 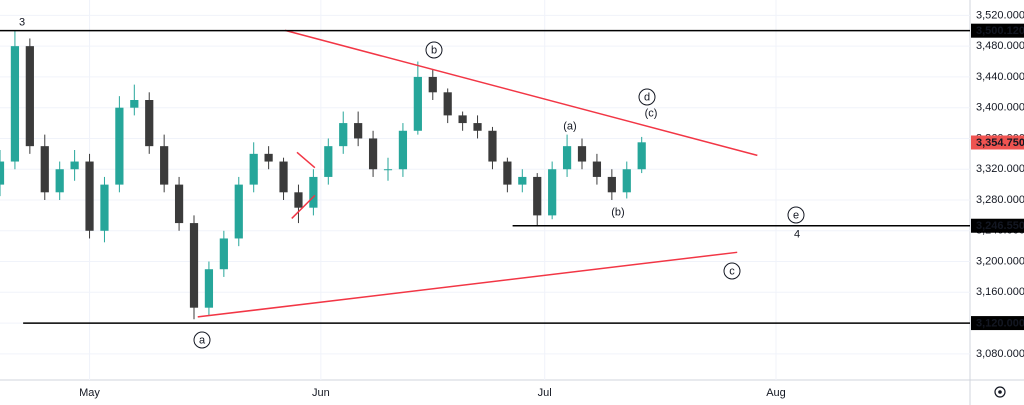 I want to click on price-label: 3,500.120, so click(x=1000, y=31).